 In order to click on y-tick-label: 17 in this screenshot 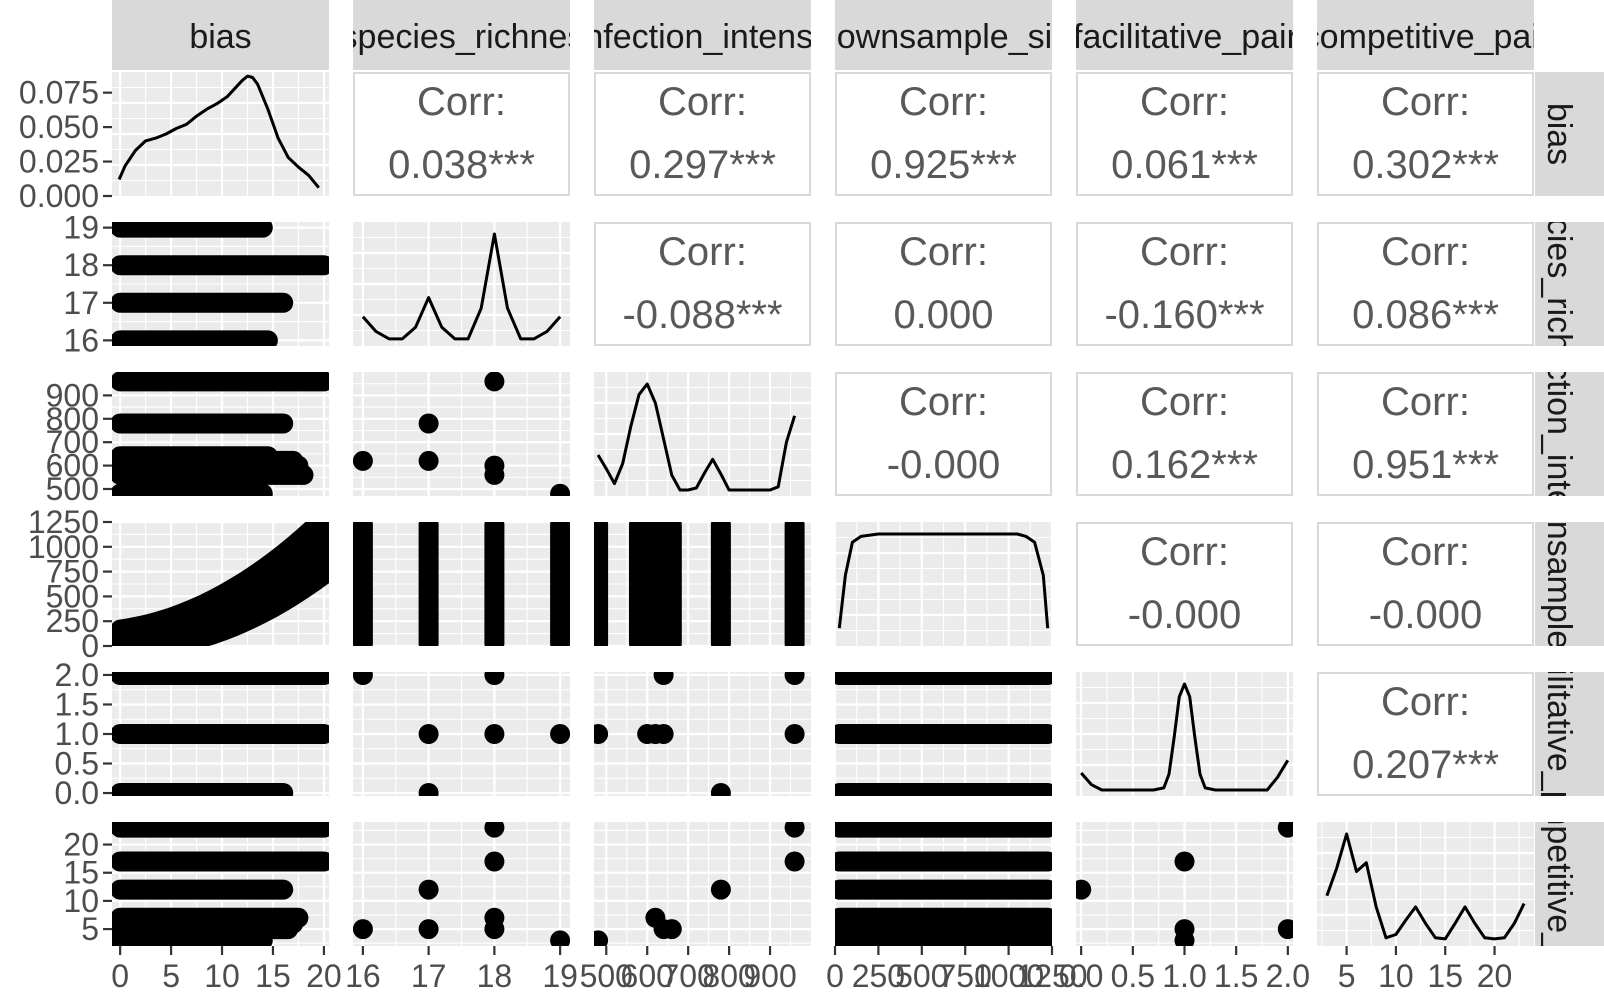, I will do `click(81, 303)`.